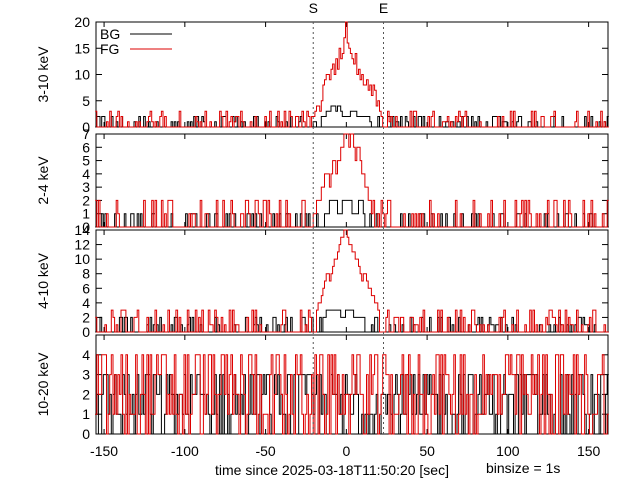 Image resolution: width=640 pixels, height=480 pixels. Describe the element at coordinates (589, 451) in the screenshot. I see `x-tick-label: 150` at that location.